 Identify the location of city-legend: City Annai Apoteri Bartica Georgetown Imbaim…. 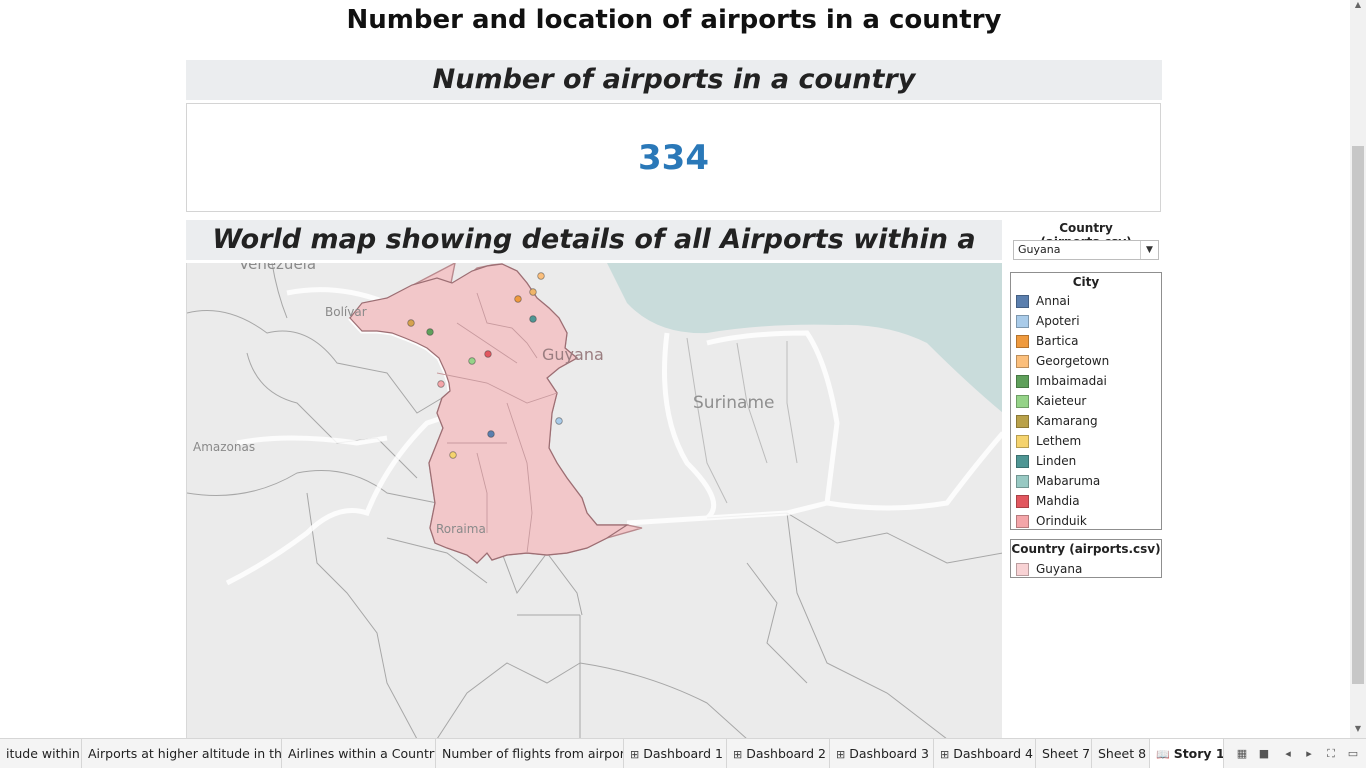
(1086, 401).